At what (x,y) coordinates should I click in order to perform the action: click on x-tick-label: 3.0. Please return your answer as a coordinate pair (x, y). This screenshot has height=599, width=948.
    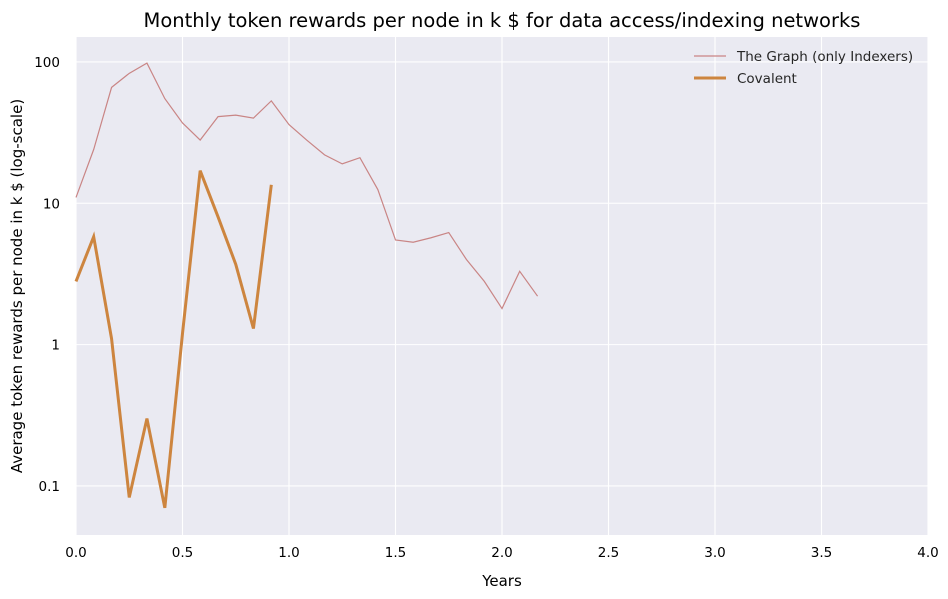
    Looking at the image, I should click on (714, 553).